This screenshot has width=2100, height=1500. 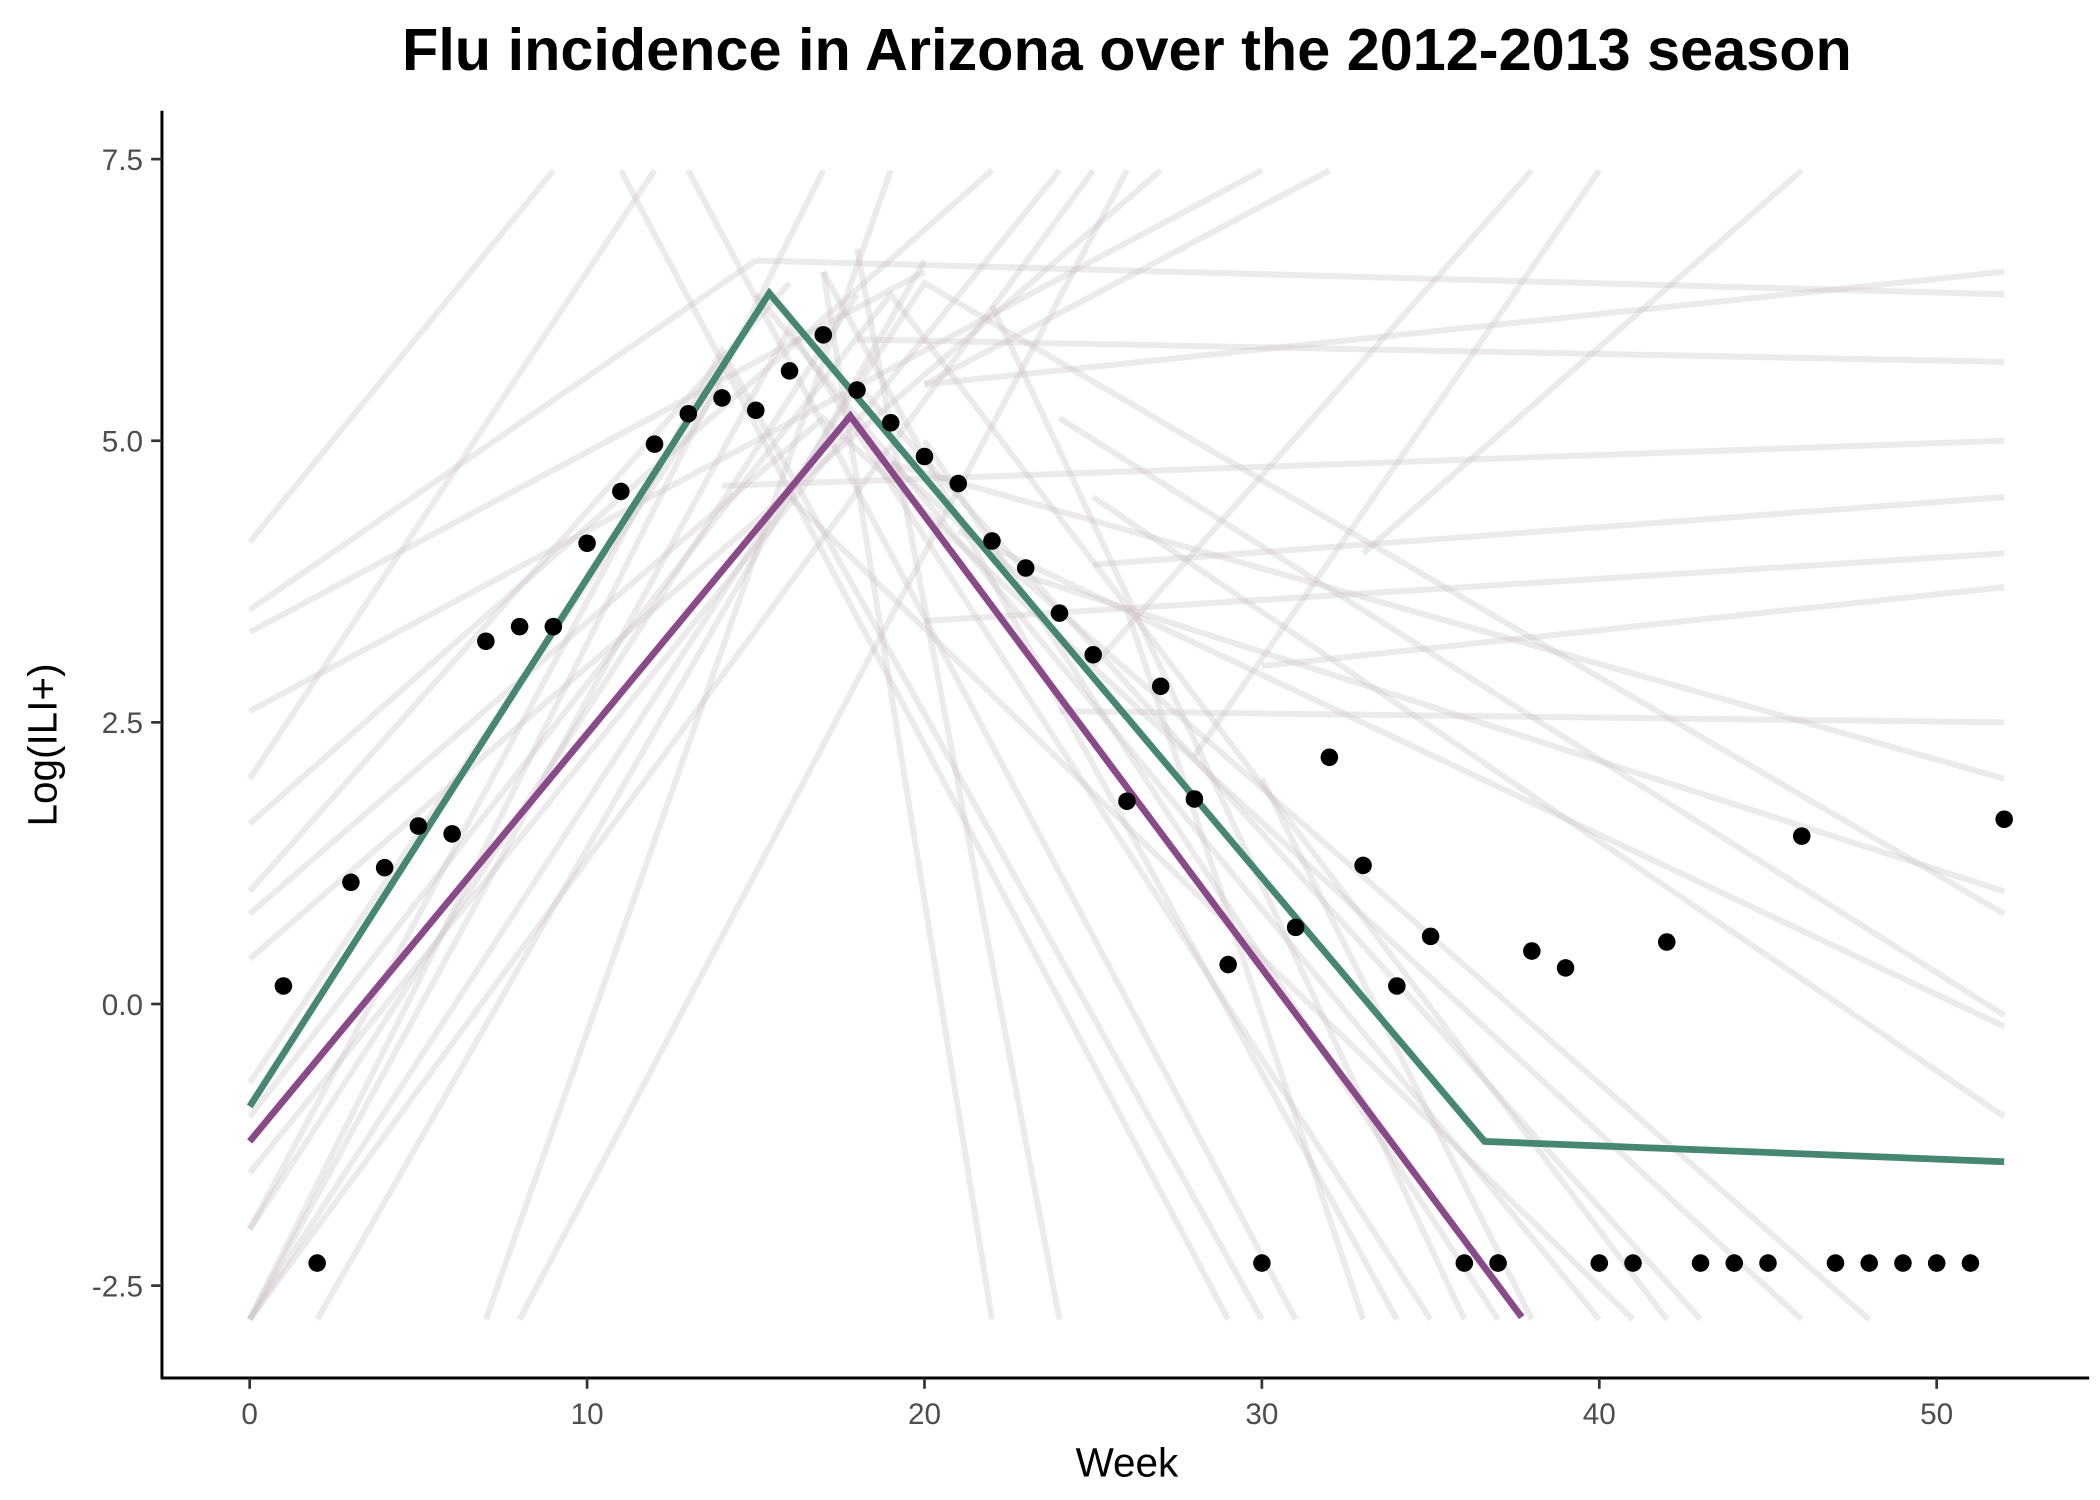 What do you see at coordinates (1127, 1462) in the screenshot?
I see `x-axis-title: Week` at bounding box center [1127, 1462].